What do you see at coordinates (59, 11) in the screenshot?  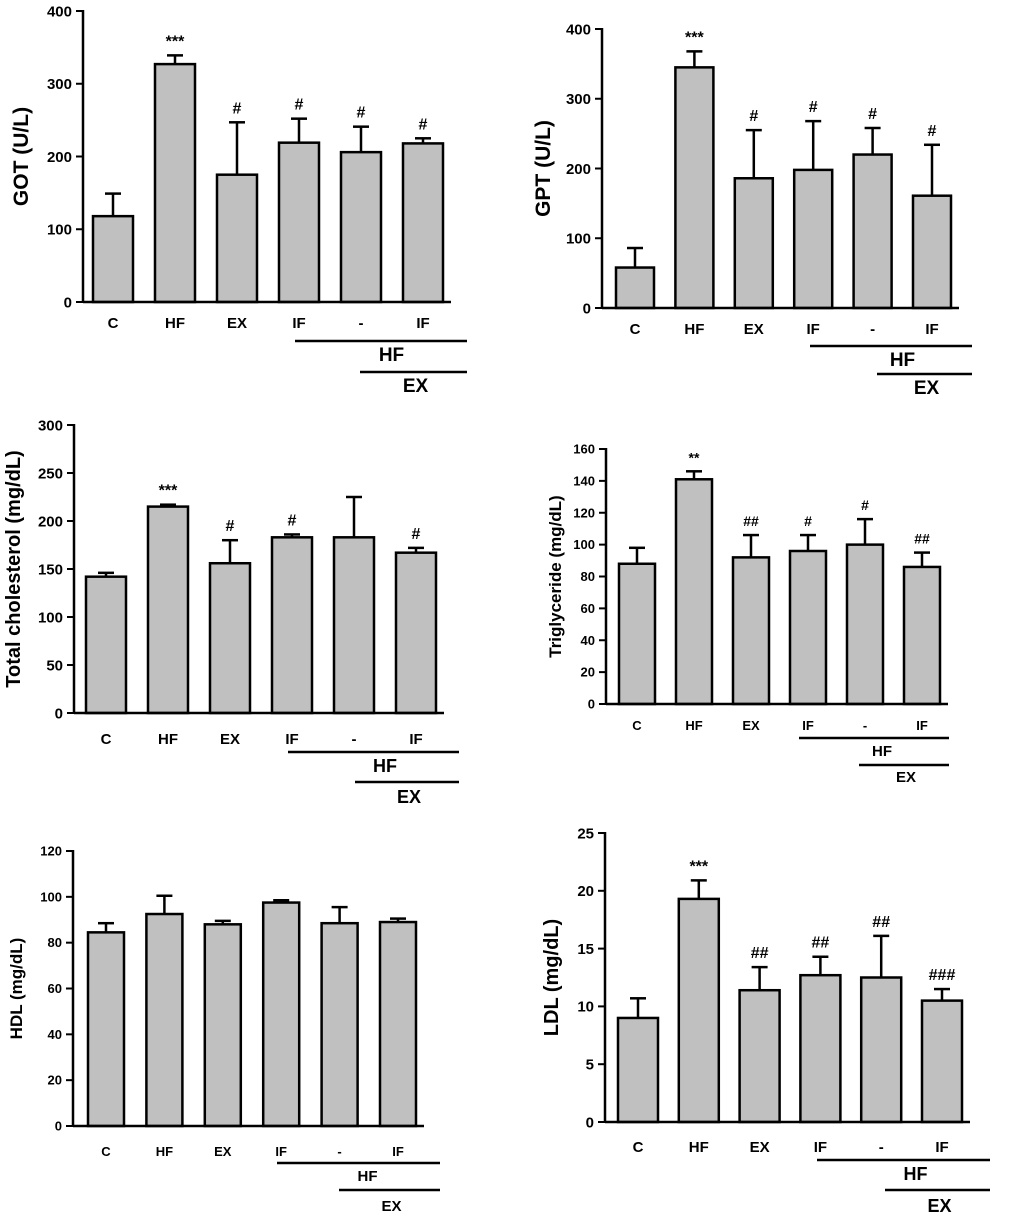 I see `y-tick-label: 400` at bounding box center [59, 11].